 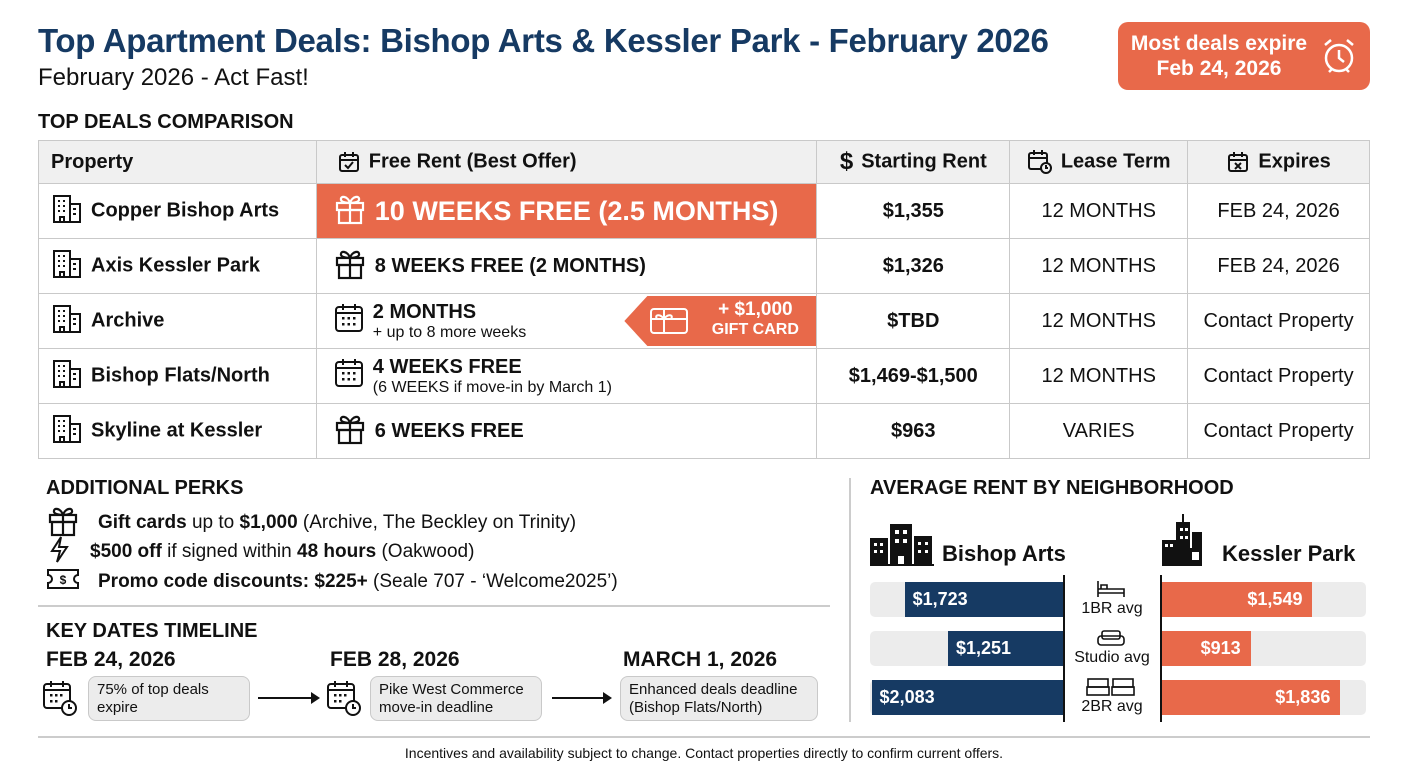 I want to click on col-lease-term: Lease Term, so click(x=1099, y=162).